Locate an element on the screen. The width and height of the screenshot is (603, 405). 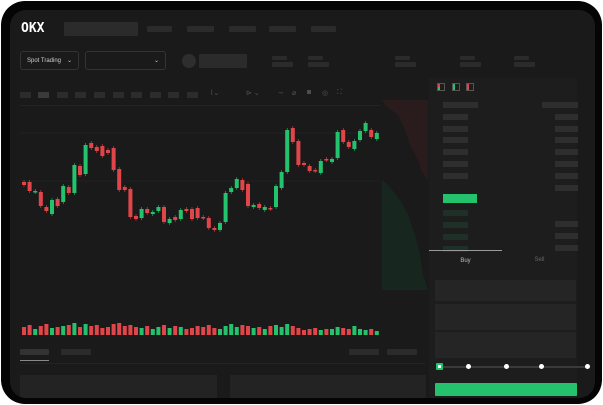
bottom-divider is located at coordinates (222, 363).